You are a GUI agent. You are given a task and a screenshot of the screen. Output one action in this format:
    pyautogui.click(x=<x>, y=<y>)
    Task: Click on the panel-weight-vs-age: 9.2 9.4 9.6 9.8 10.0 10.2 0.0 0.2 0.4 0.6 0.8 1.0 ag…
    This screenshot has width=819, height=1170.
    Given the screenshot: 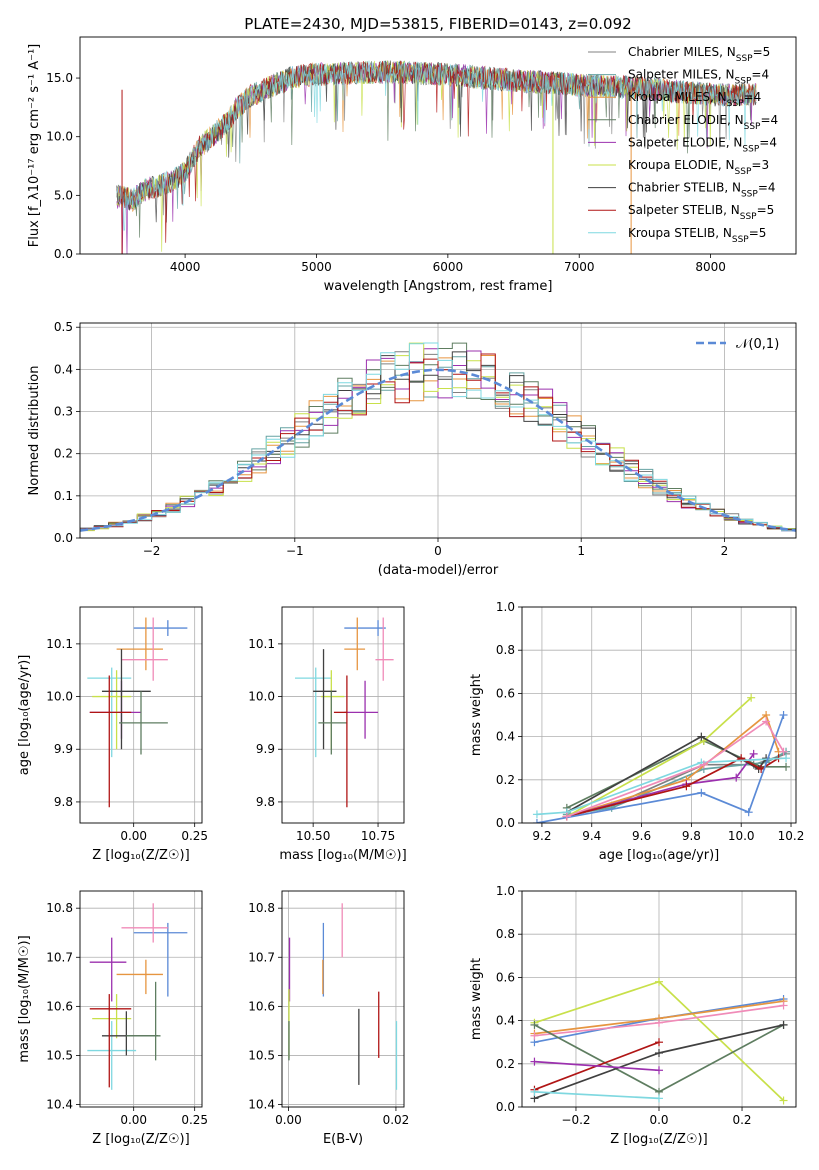 What is the action you would take?
    pyautogui.click(x=636, y=731)
    